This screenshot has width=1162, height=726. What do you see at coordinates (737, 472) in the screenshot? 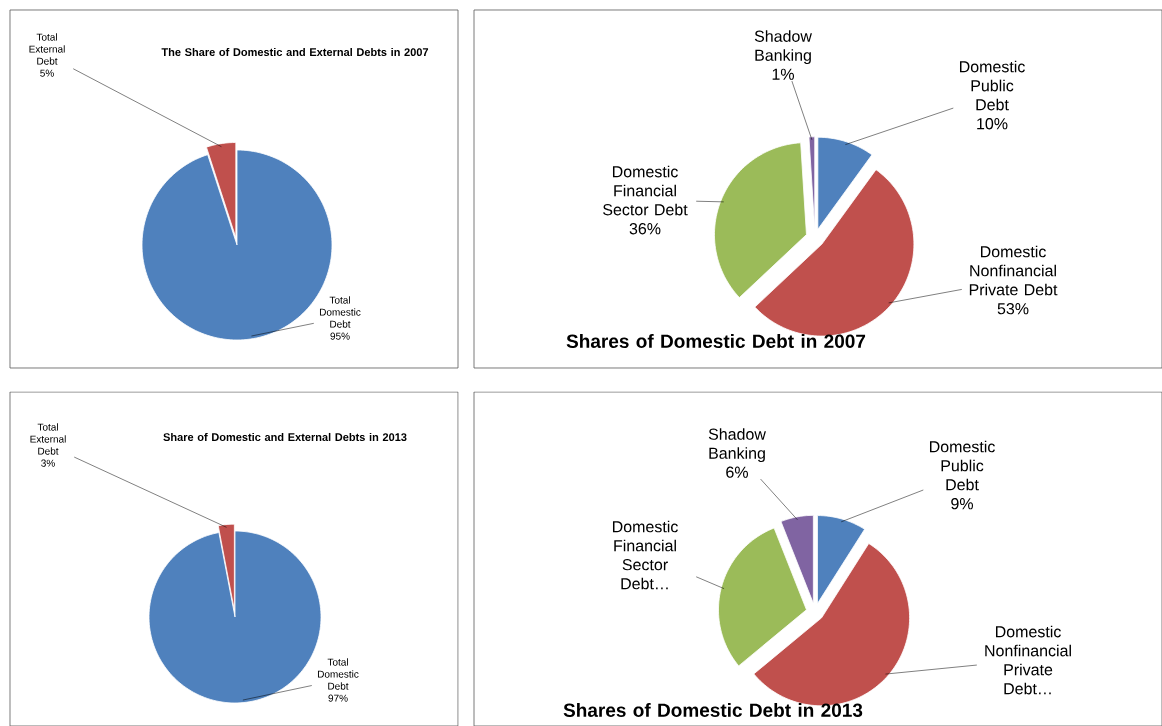
I see `data-label: 6%` at bounding box center [737, 472].